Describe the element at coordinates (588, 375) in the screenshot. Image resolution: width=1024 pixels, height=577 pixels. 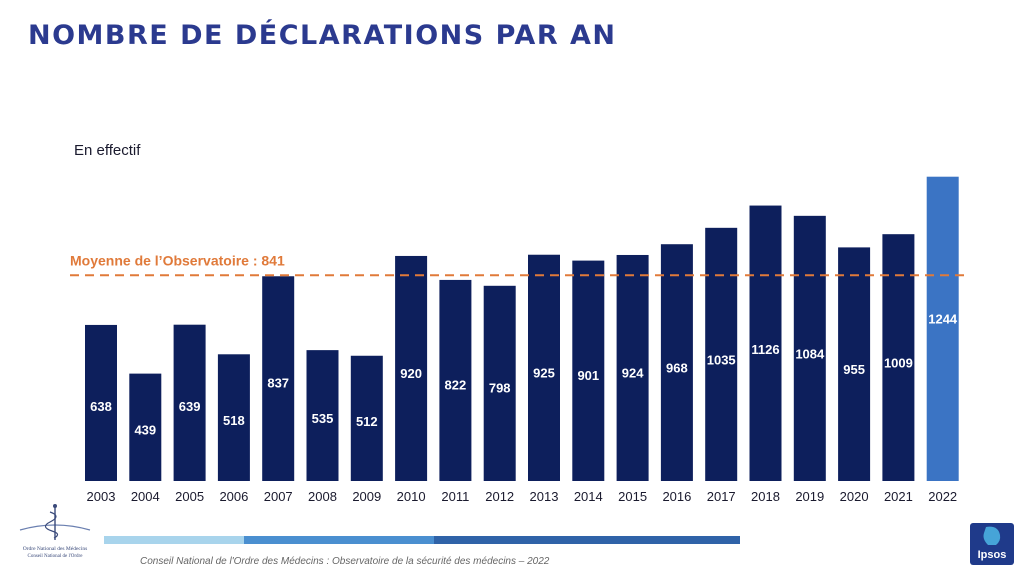
I see `bar-value-label: 901` at that location.